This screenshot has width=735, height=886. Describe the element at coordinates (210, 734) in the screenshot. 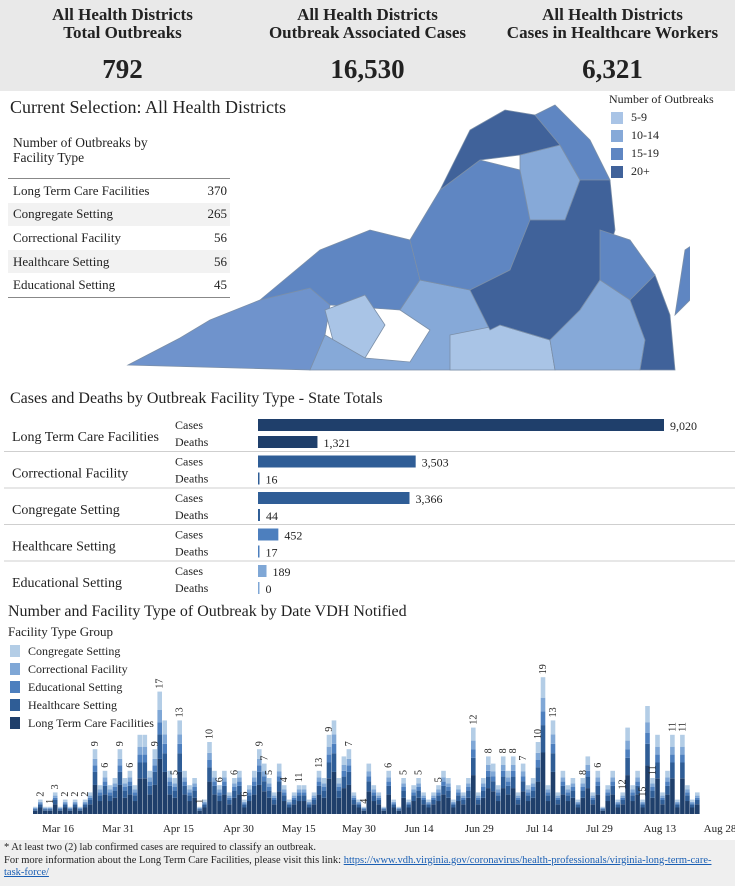

I see `bar-value-label: 10` at that location.